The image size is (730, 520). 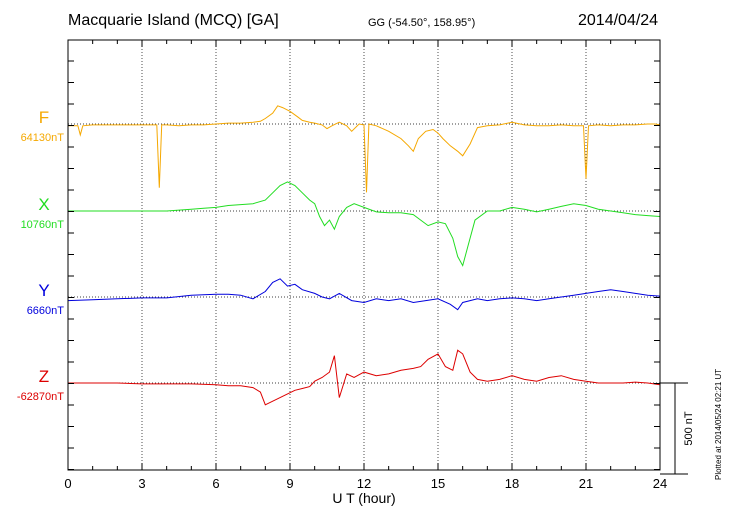 I want to click on series-line-x, so click(x=364, y=224).